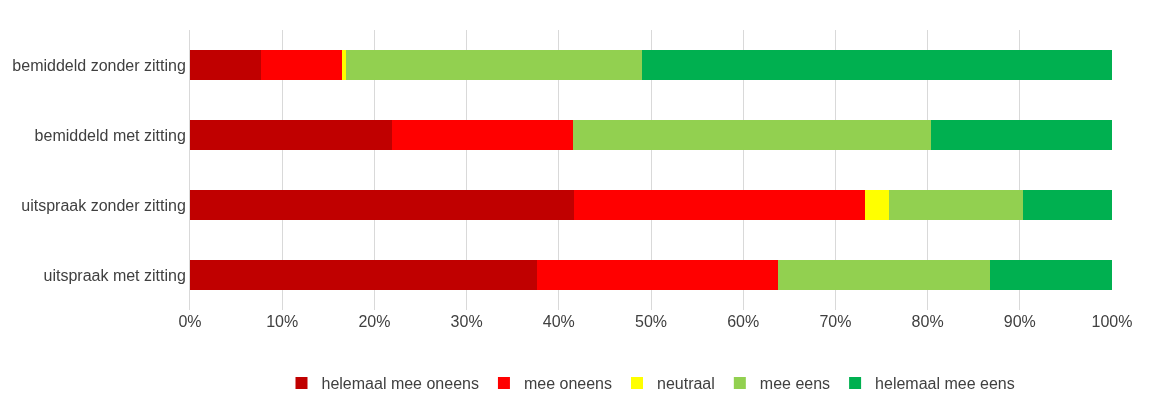  I want to click on y-tick-label: bemiddeld zonder zitting, so click(99, 65).